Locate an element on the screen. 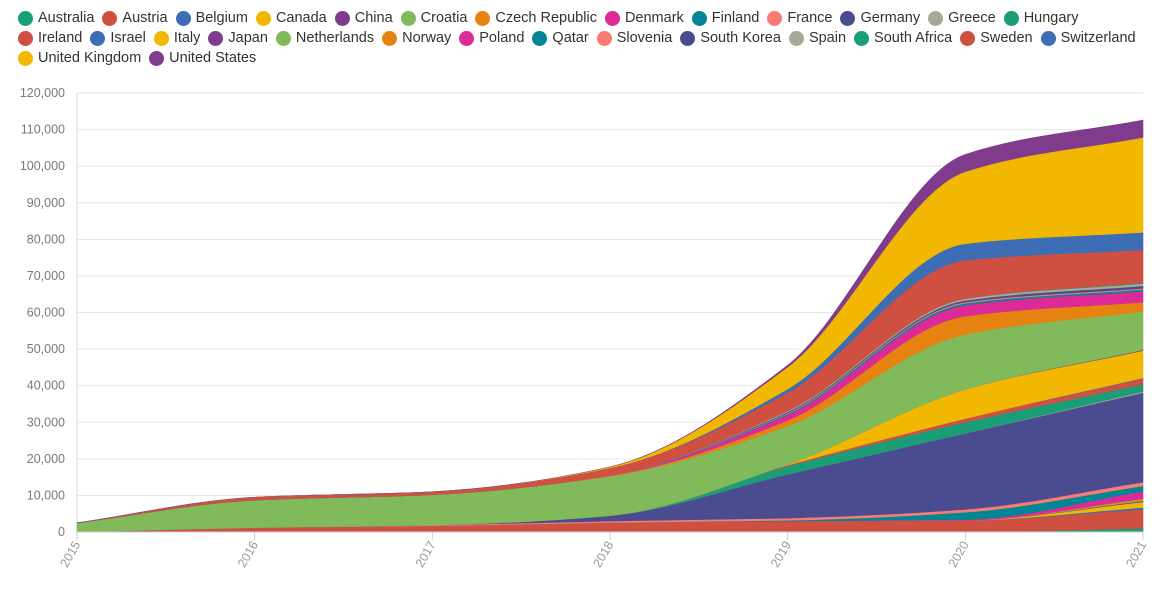  y-tick-label: 50,000 is located at coordinates (46, 349).